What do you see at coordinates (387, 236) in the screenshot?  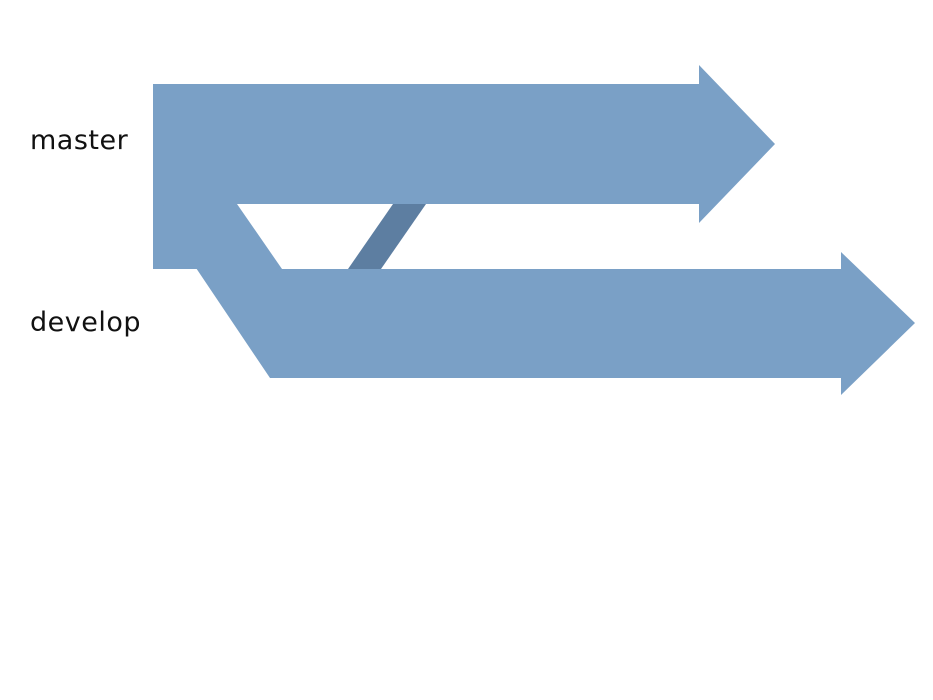 I see `merge-connector` at bounding box center [387, 236].